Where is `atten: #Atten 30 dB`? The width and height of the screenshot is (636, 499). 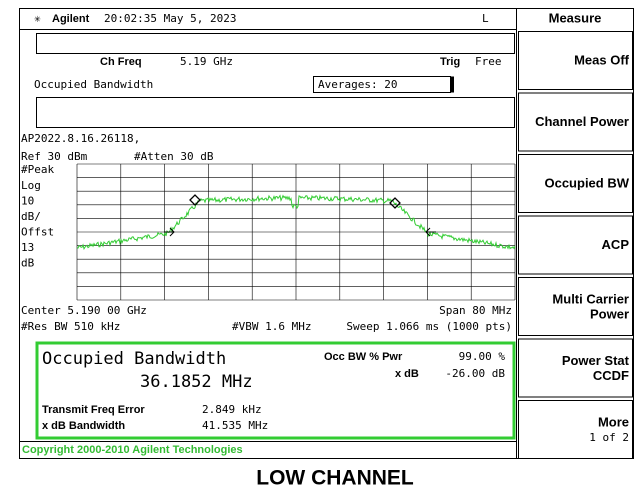
atten: #Atten 30 dB is located at coordinates (174, 156).